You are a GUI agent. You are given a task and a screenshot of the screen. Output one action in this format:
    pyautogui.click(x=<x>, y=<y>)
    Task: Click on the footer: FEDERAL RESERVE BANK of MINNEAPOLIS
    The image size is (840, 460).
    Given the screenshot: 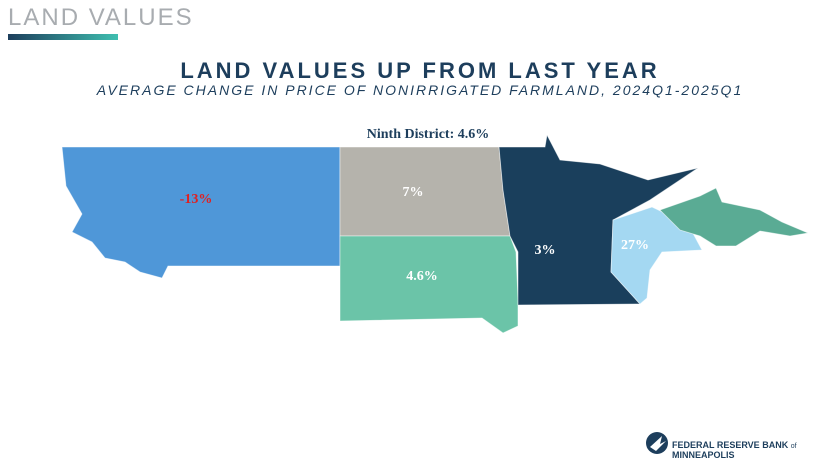 What is the action you would take?
    pyautogui.click(x=756, y=450)
    